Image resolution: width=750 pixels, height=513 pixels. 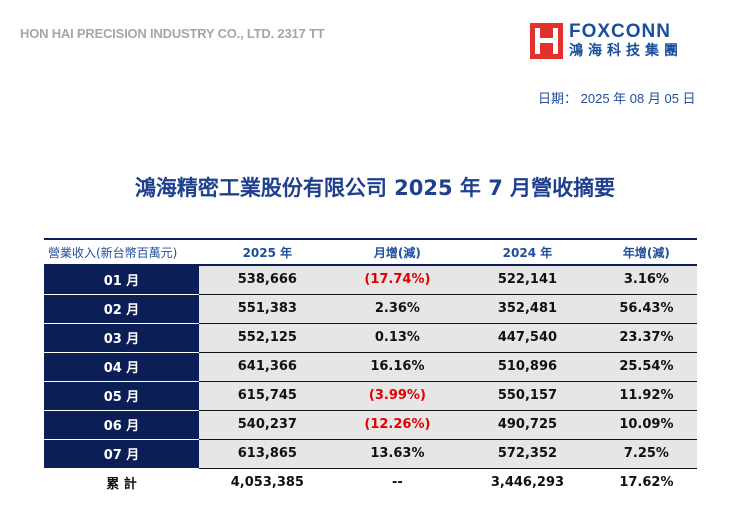 What do you see at coordinates (646, 425) in the screenshot?
I see `yoy-change-cell: 10.09%` at bounding box center [646, 425].